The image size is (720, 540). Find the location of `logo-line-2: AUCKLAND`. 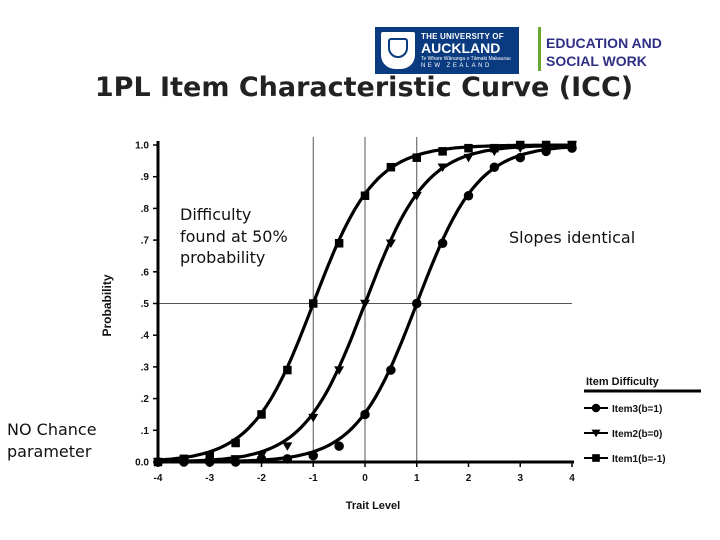

logo-line-2: AUCKLAND is located at coordinates (461, 48).